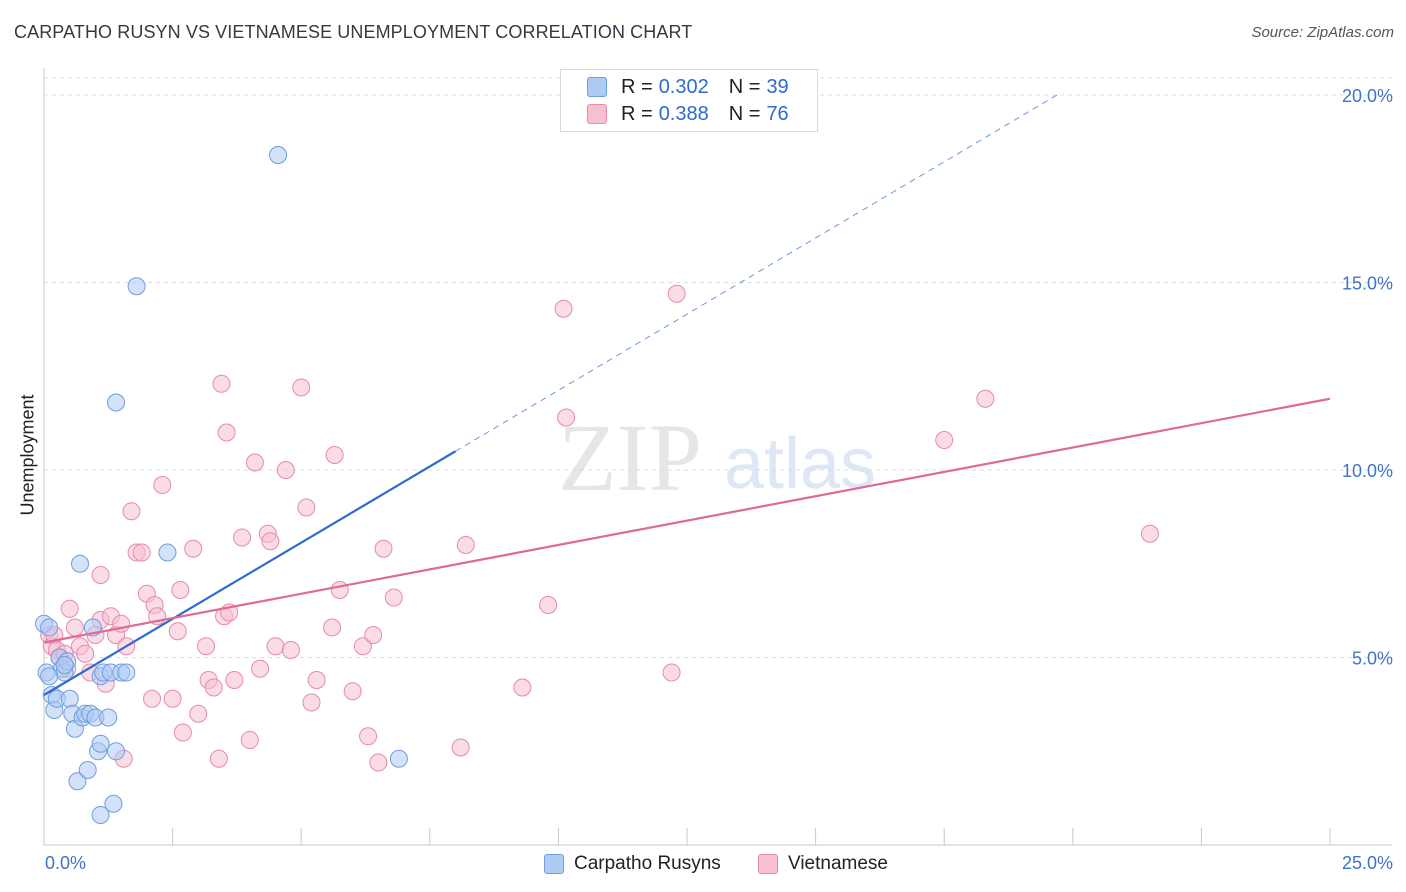 The width and height of the screenshot is (1406, 892). What do you see at coordinates (65, 863) in the screenshot?
I see `x-tick-label: 0.0%` at bounding box center [65, 863].